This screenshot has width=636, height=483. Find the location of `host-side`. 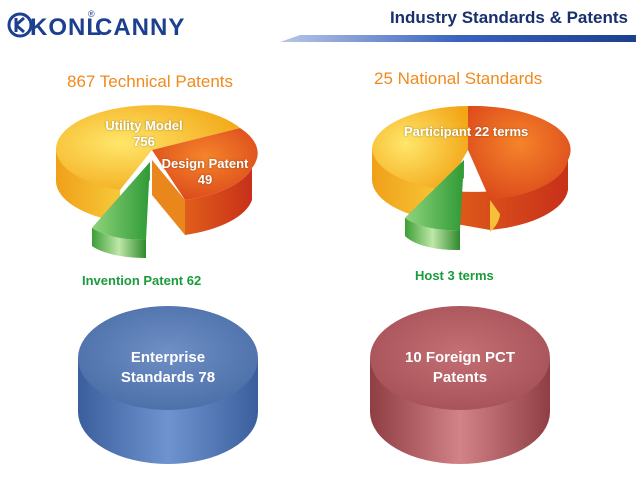

host-side is located at coordinates (432, 234).